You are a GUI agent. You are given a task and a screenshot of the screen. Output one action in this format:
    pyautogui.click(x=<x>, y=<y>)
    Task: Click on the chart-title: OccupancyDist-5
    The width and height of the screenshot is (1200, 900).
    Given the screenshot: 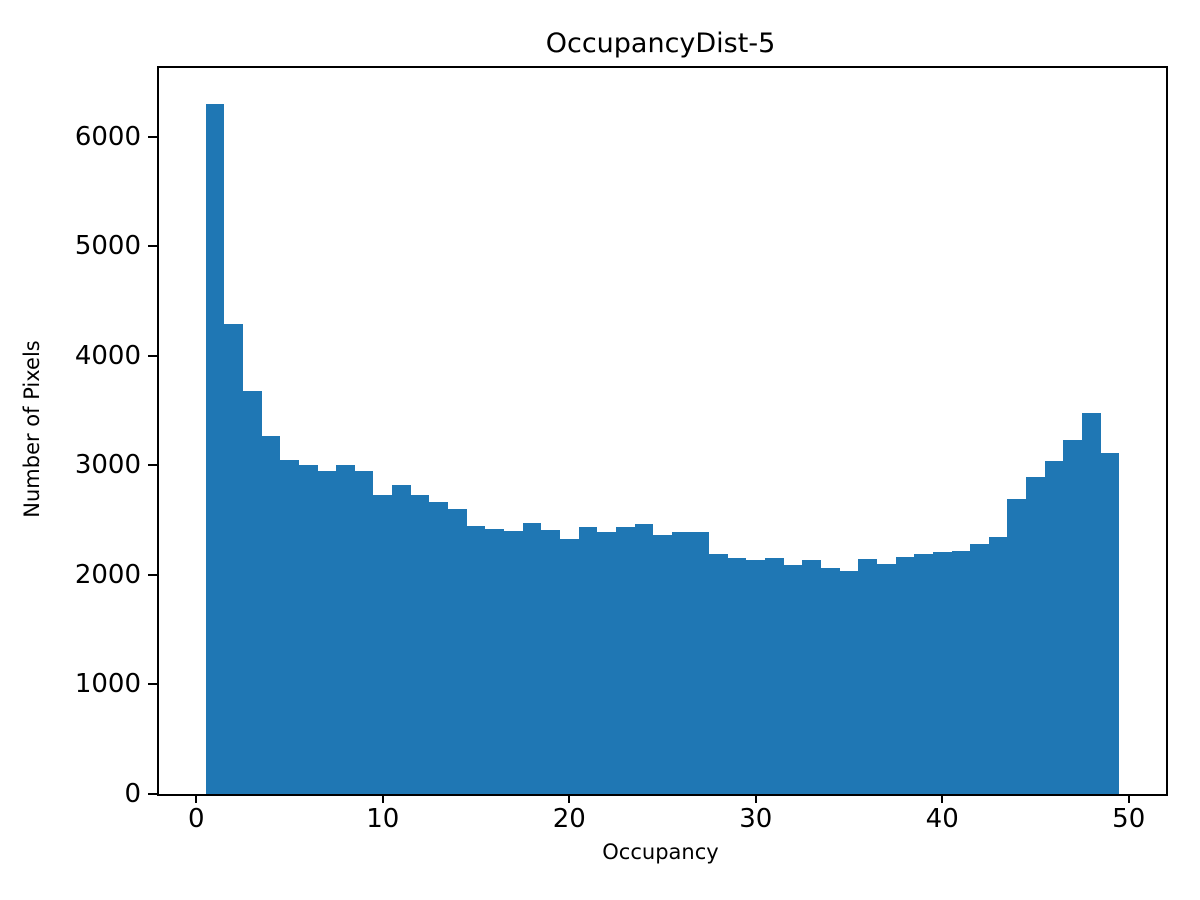 What is the action you would take?
    pyautogui.click(x=660, y=43)
    